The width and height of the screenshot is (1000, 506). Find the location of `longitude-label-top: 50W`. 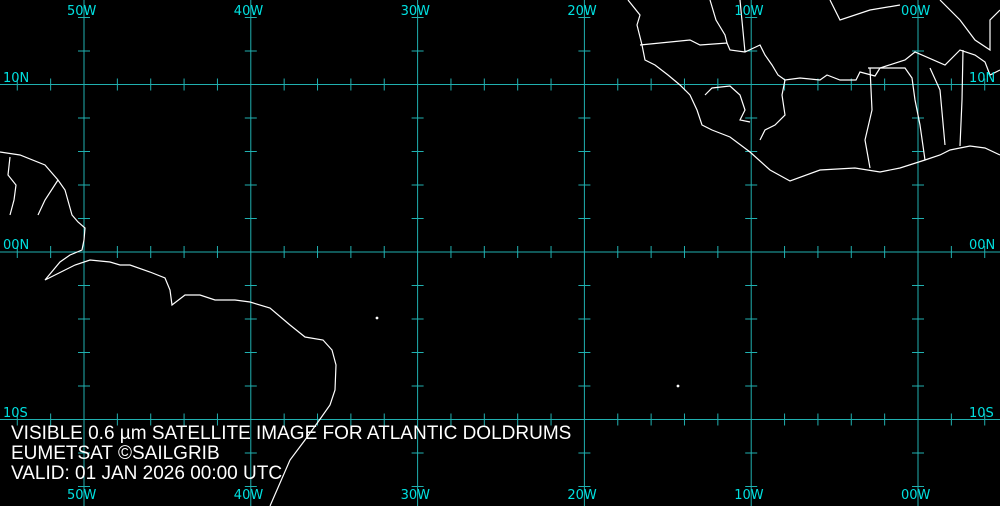

longitude-label-top: 50W is located at coordinates (82, 11).